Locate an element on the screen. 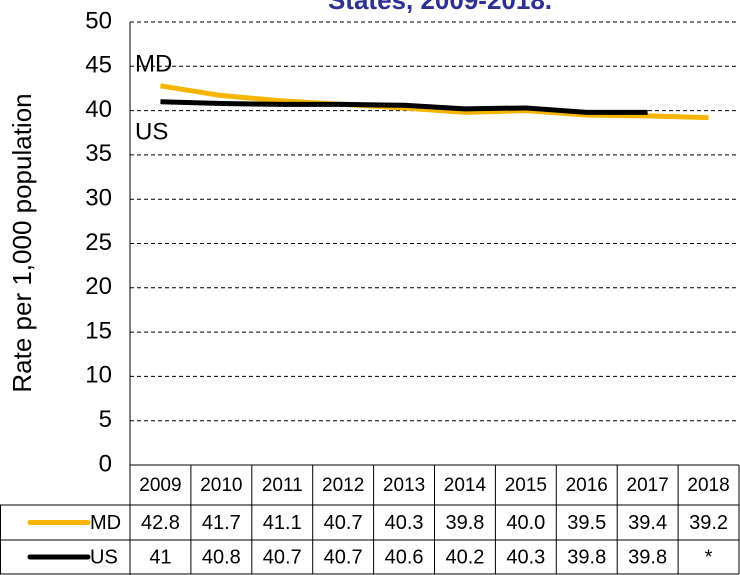 The image size is (740, 575). x-tick-label: 2013 is located at coordinates (404, 485).